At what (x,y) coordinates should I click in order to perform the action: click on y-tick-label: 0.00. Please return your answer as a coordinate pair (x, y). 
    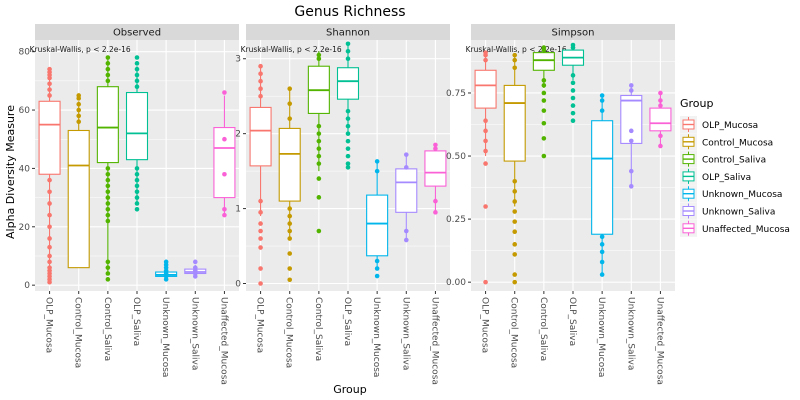
    Looking at the image, I should click on (456, 283).